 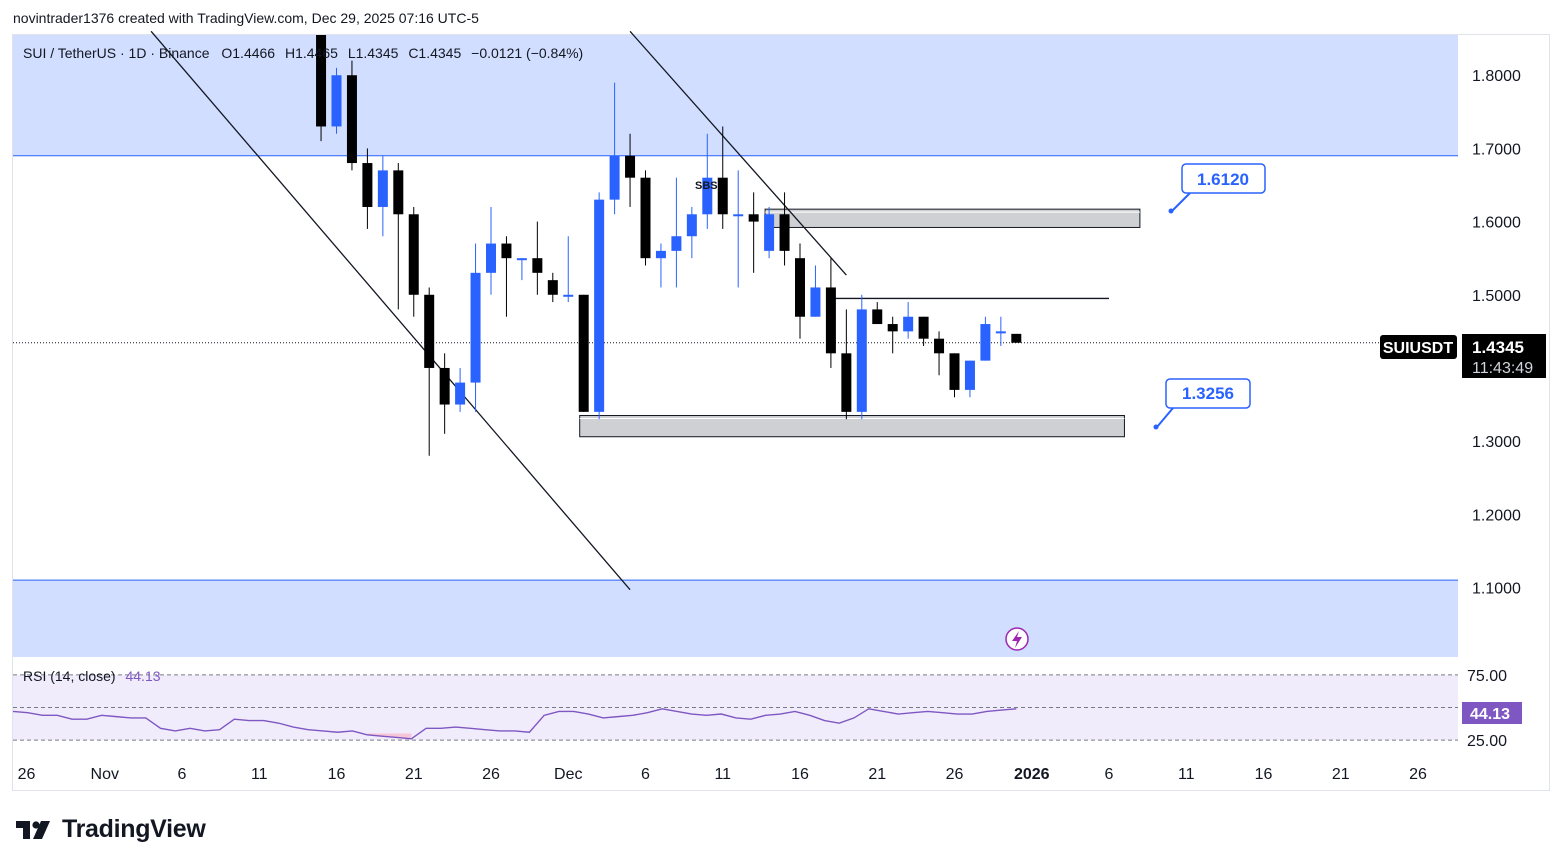 What do you see at coordinates (1496, 442) in the screenshot?
I see `price-tick-1.3000: 1.3000` at bounding box center [1496, 442].